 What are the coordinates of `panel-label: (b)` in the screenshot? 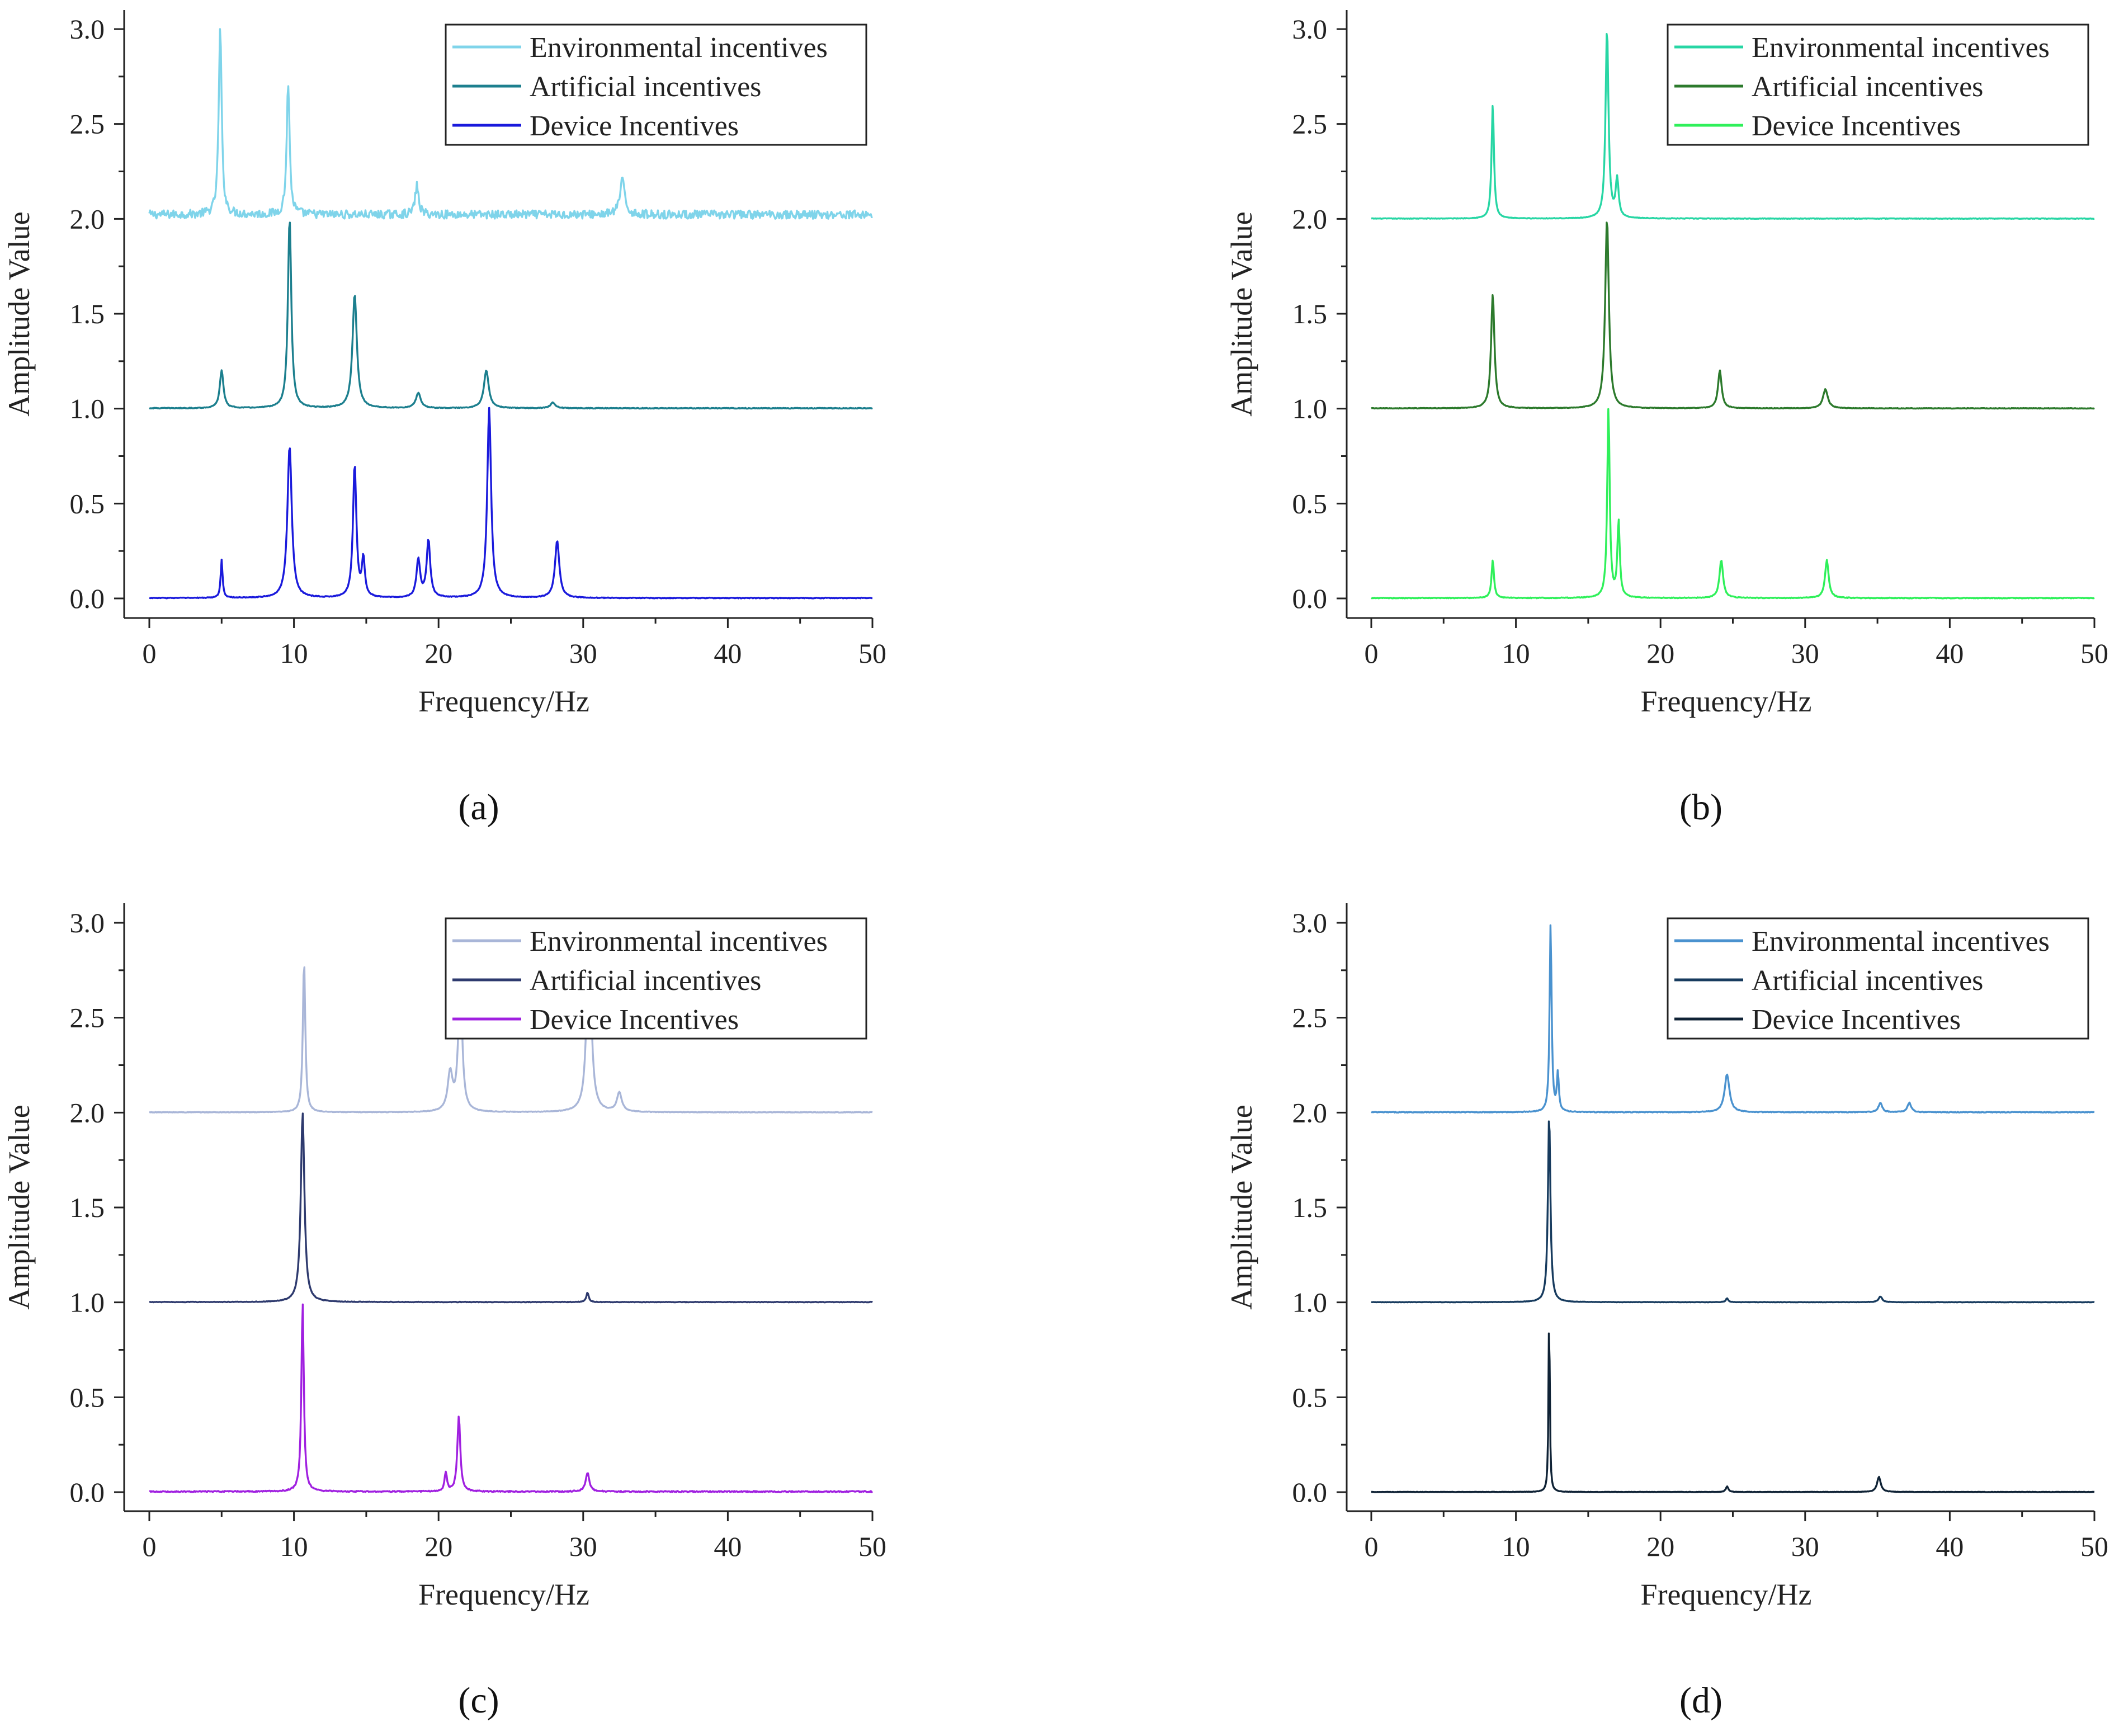 It's located at (1700, 807).